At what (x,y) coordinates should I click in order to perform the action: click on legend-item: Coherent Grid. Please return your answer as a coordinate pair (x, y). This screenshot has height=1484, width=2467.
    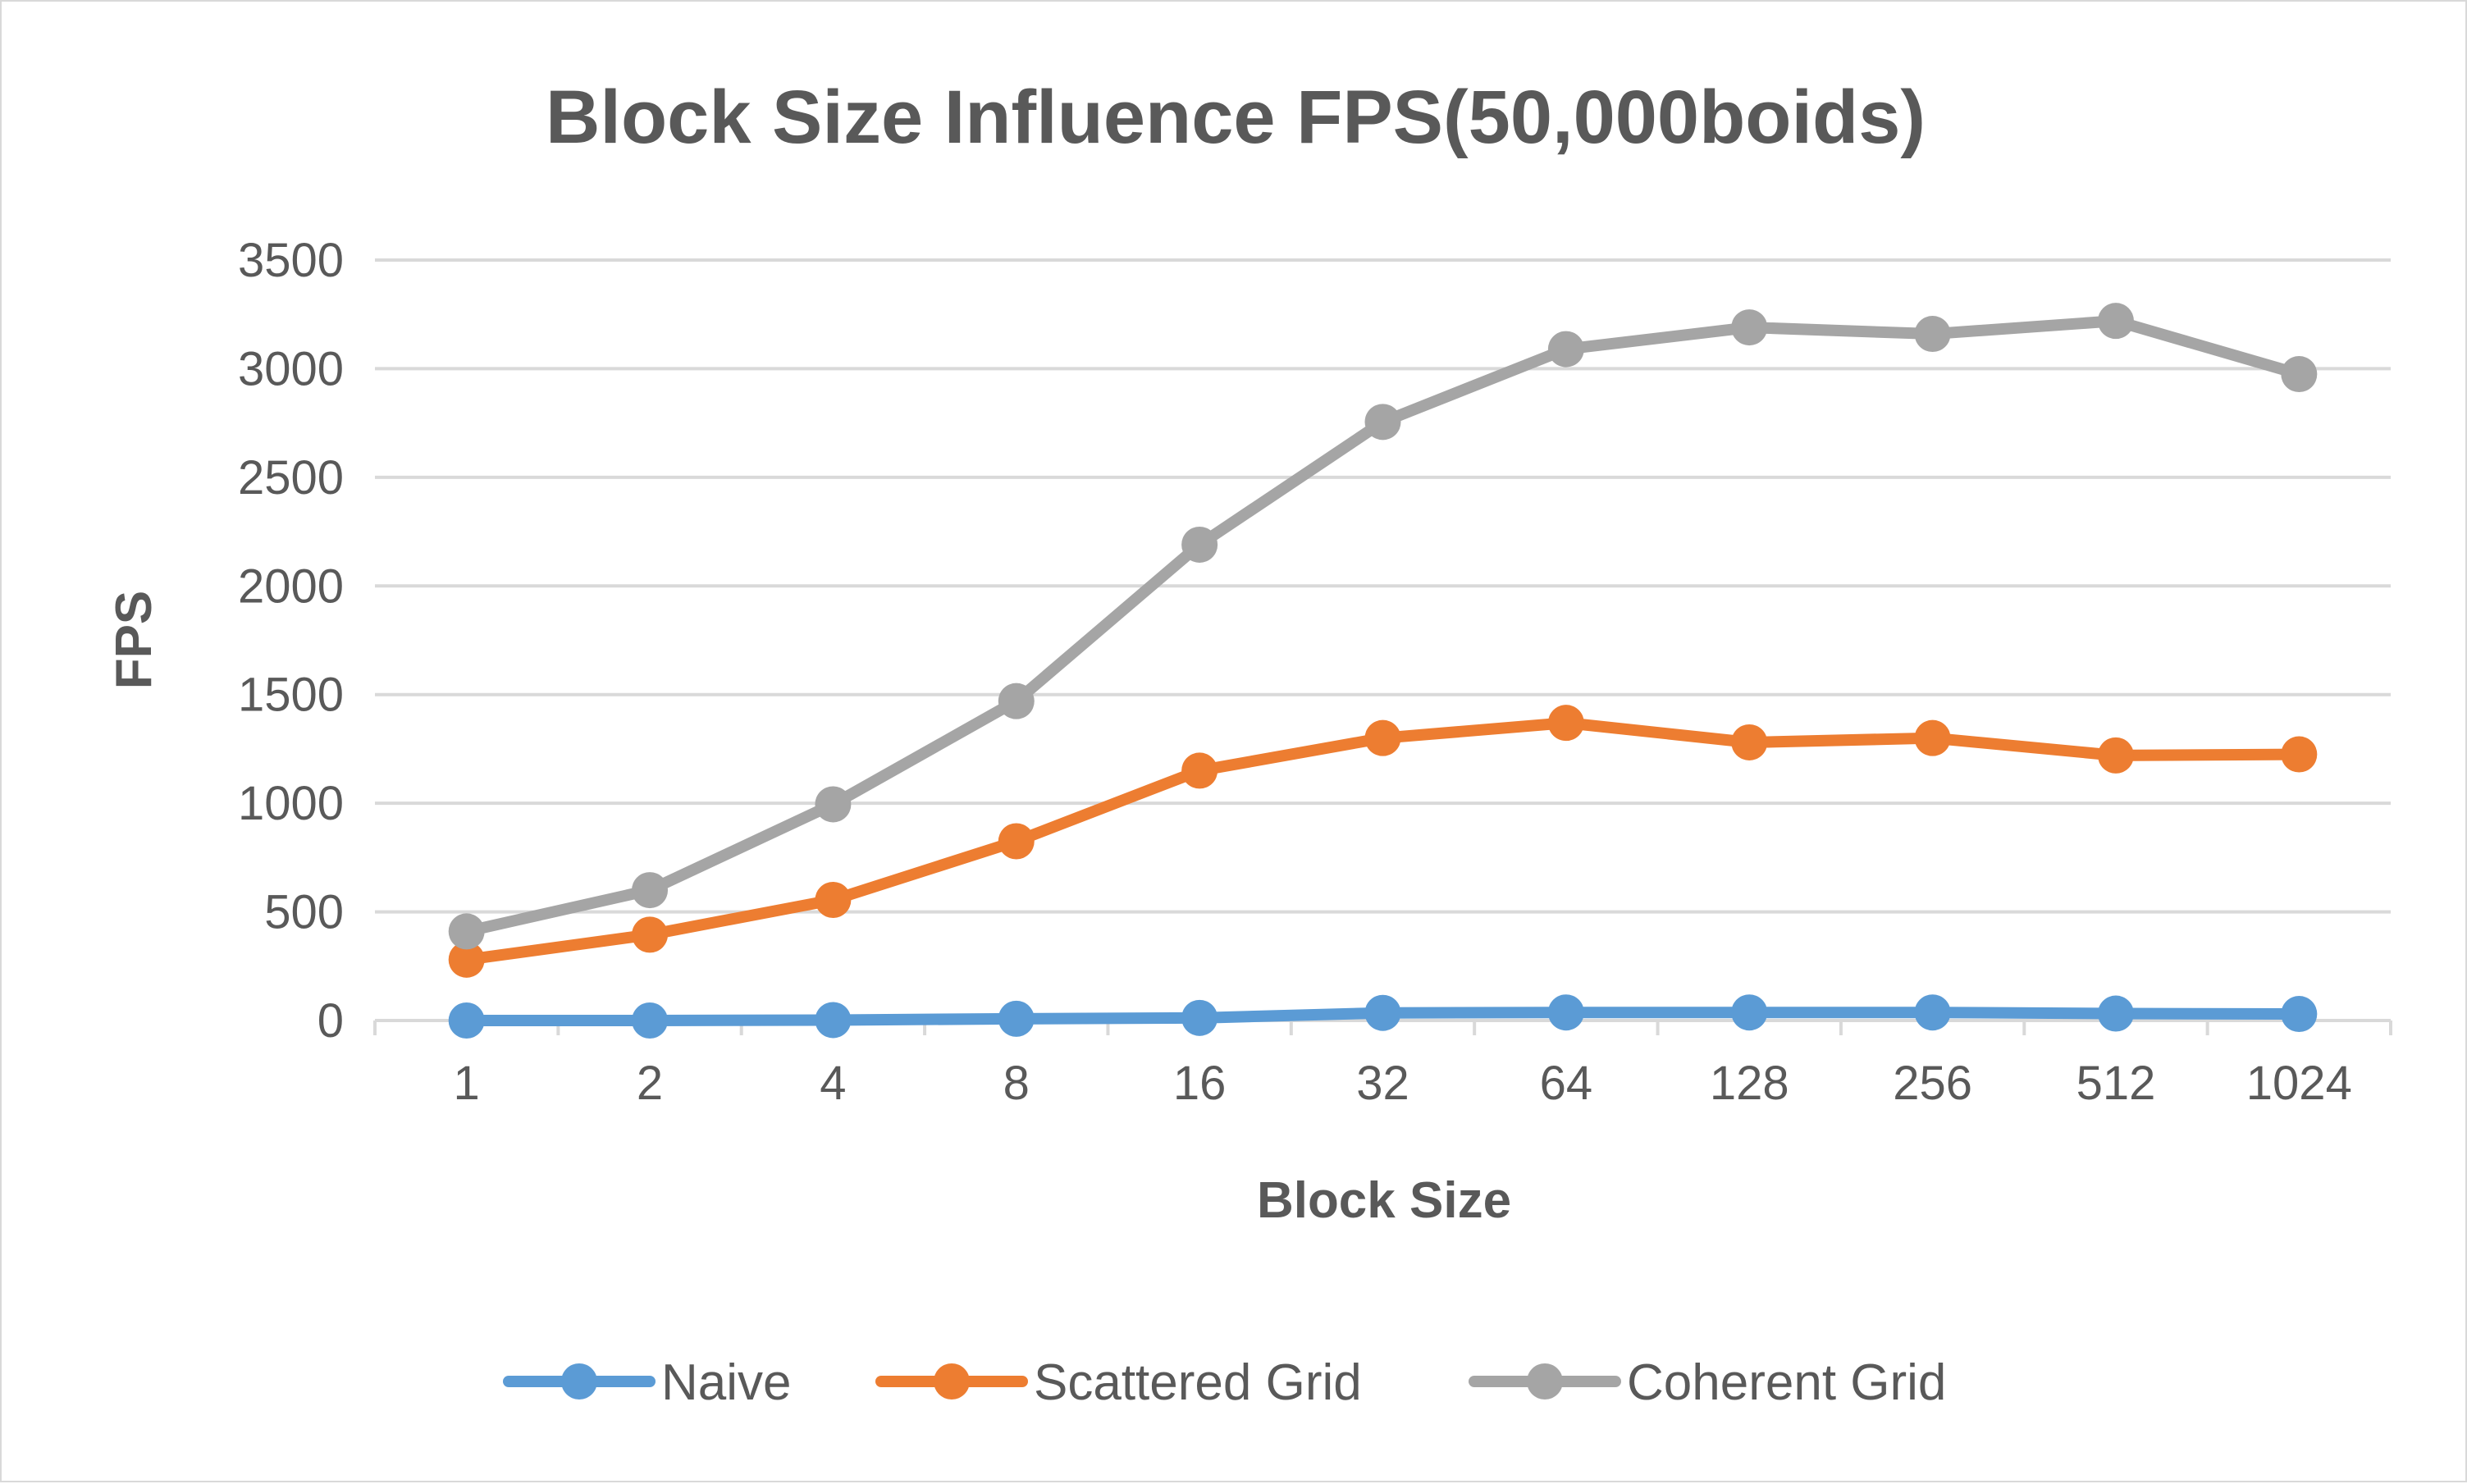
    Looking at the image, I should click on (1707, 1382).